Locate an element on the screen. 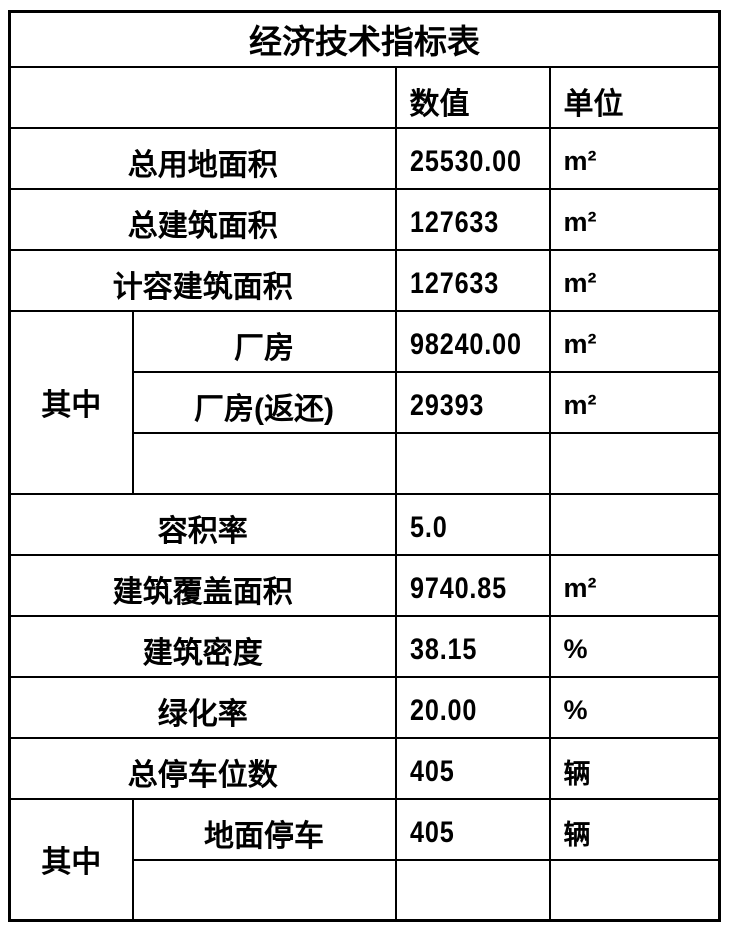 This screenshot has height=932, width=730. table-row: 总停车位数 405 辆 is located at coordinates (364, 768).